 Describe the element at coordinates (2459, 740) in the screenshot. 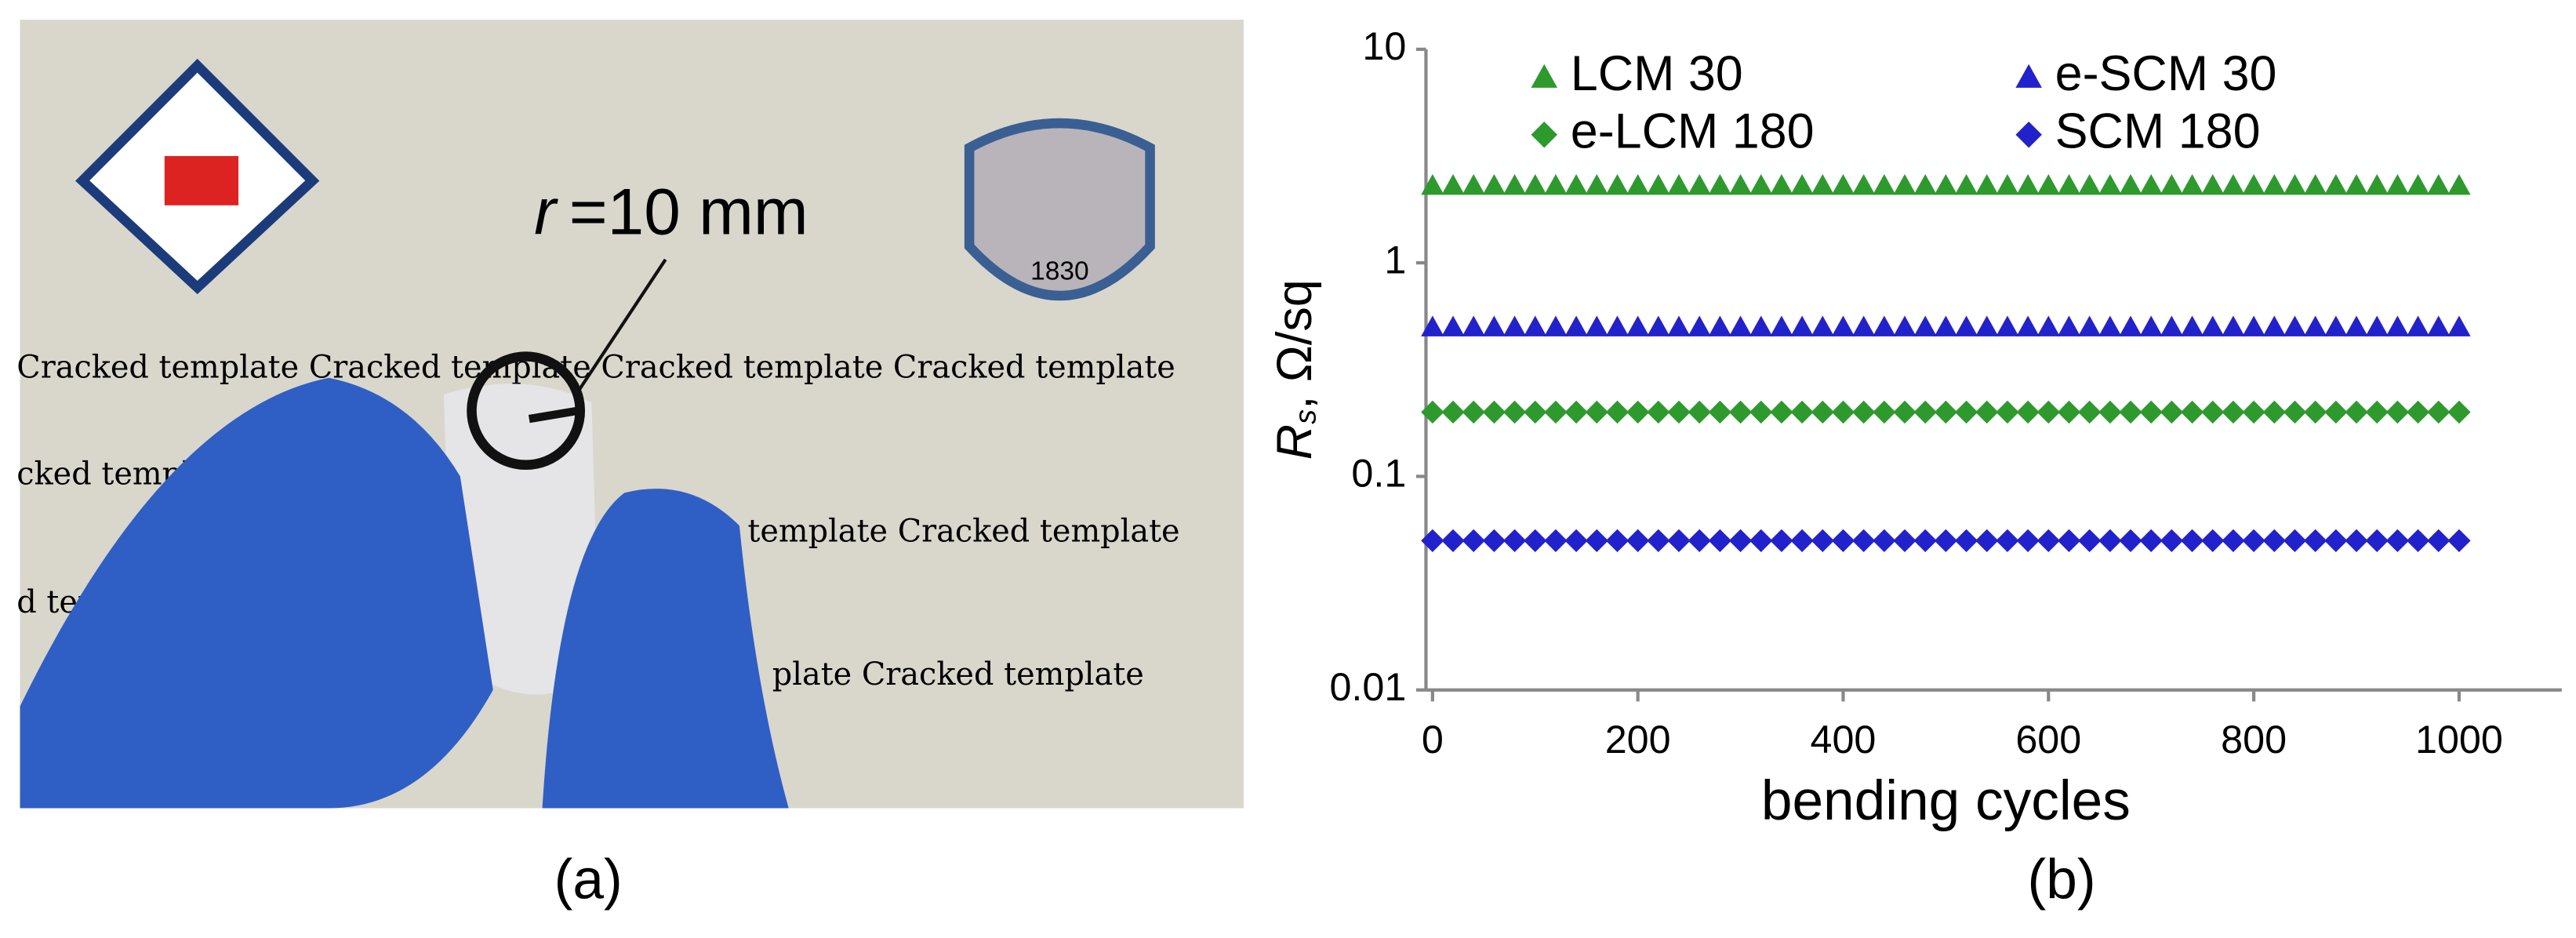

I see `x-tick-label: 1000` at that location.